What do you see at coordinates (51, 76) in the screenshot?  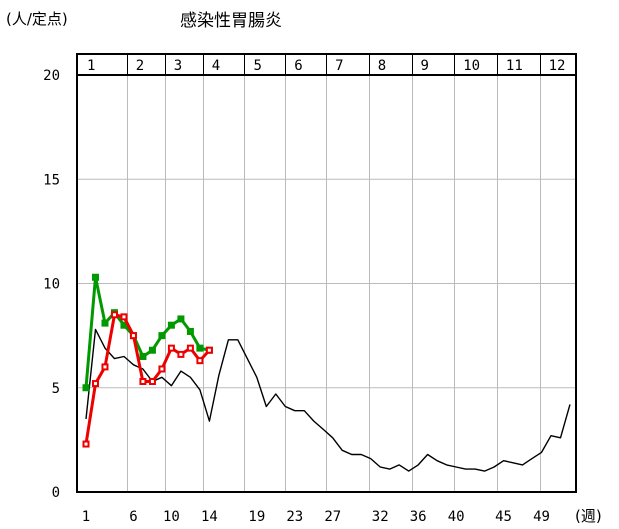 I see `y-tick-label: 20` at bounding box center [51, 76].